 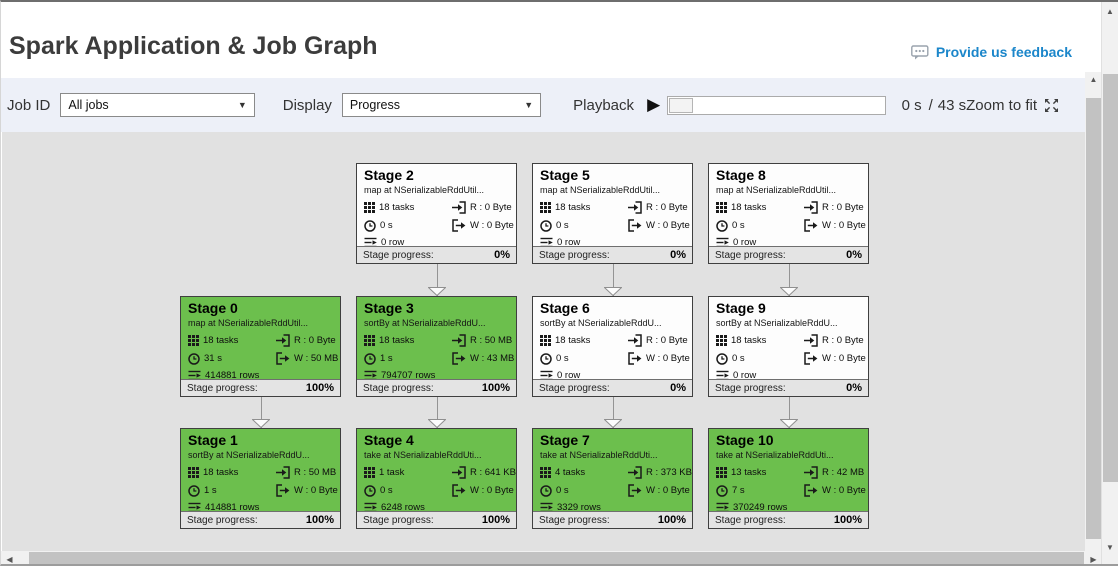 What do you see at coordinates (389, 440) in the screenshot?
I see `stage-title: Stage 4` at bounding box center [389, 440].